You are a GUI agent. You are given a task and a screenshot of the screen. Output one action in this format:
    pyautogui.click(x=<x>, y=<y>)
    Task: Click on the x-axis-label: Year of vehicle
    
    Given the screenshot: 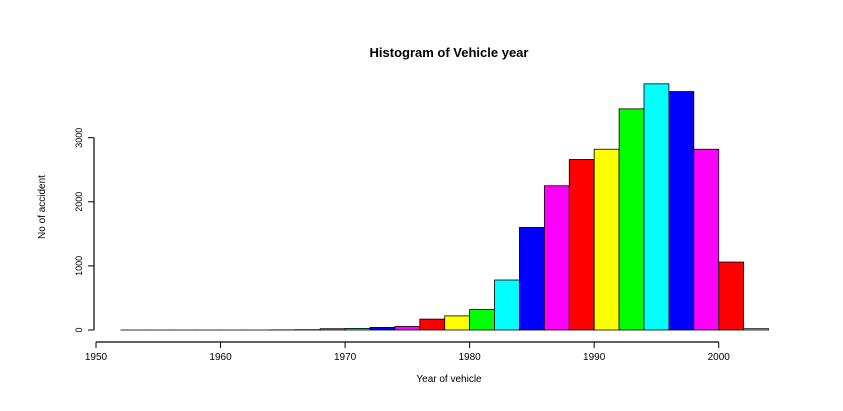 What is the action you would take?
    pyautogui.click(x=449, y=379)
    